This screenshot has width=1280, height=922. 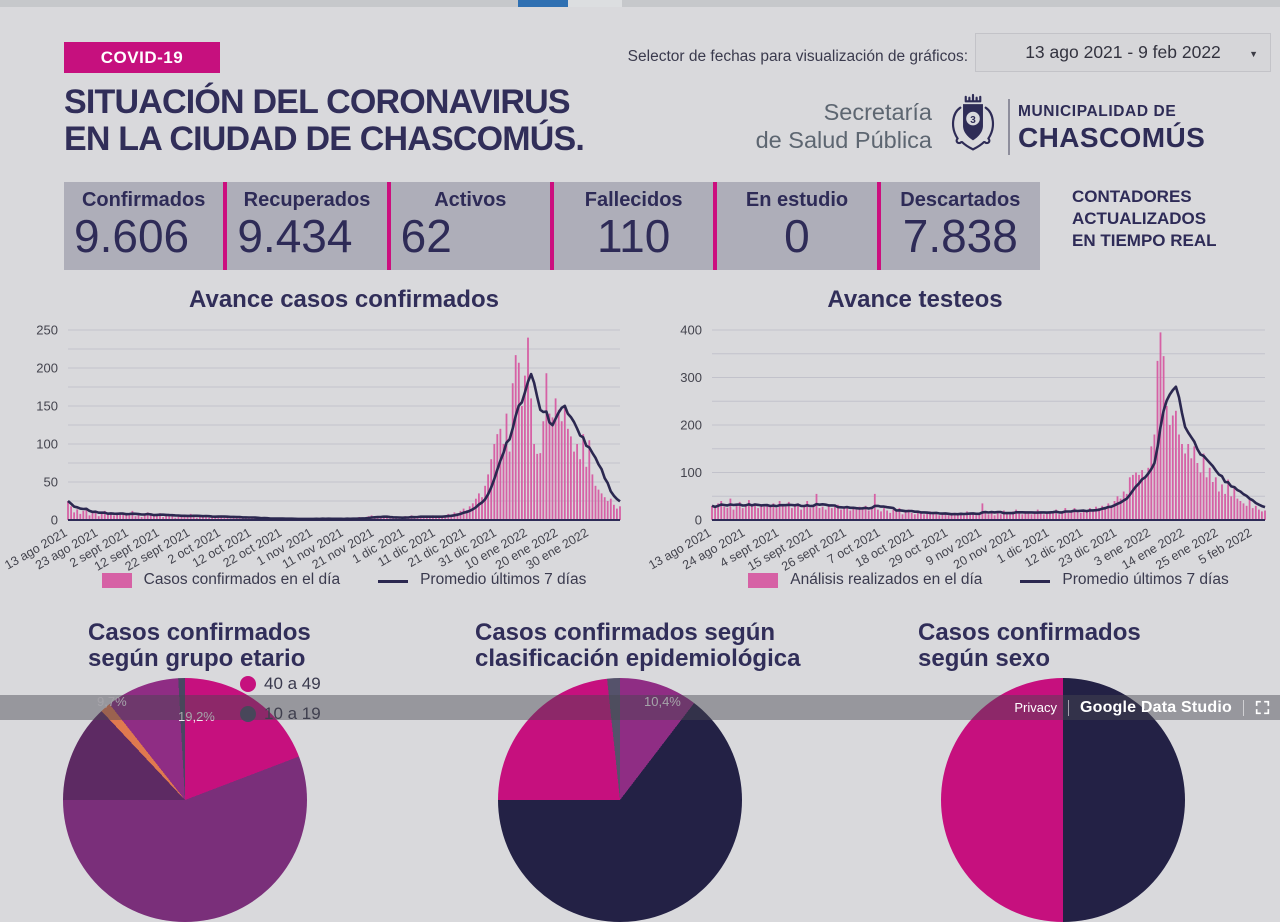 What do you see at coordinates (307, 200) in the screenshot?
I see `counter-label: Recuperados` at bounding box center [307, 200].